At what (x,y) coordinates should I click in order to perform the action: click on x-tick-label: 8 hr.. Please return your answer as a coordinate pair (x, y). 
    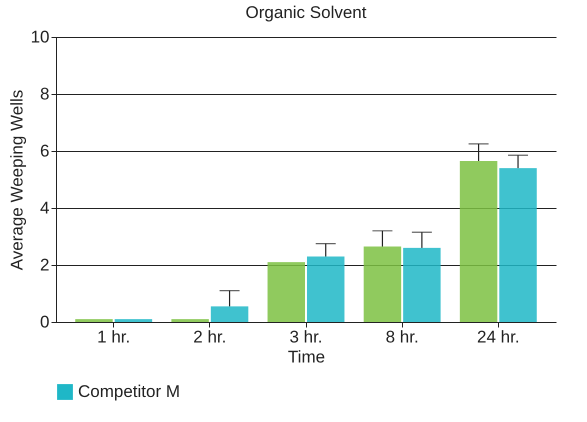
    Looking at the image, I should click on (402, 337).